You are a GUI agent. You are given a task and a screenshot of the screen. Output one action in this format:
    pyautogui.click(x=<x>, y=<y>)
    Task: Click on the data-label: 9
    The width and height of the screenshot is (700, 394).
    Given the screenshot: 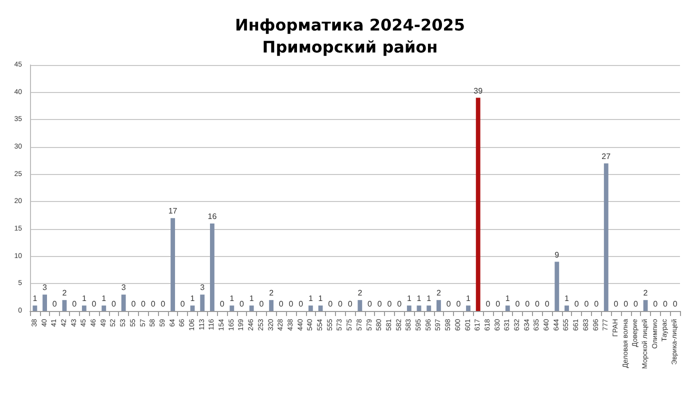 What is the action you would take?
    pyautogui.click(x=557, y=255)
    